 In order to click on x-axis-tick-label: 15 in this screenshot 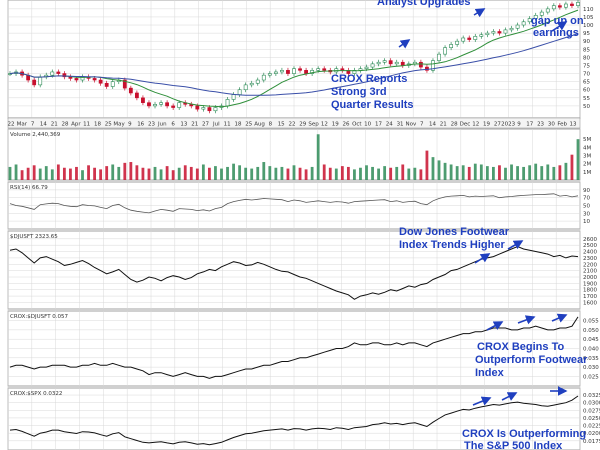, I will do `click(281, 125)`.